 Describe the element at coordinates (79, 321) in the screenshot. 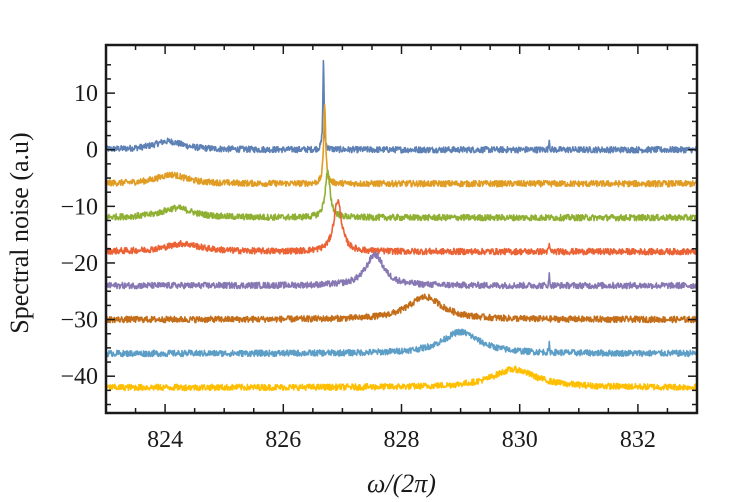

I see `y-tick-label: −30` at that location.